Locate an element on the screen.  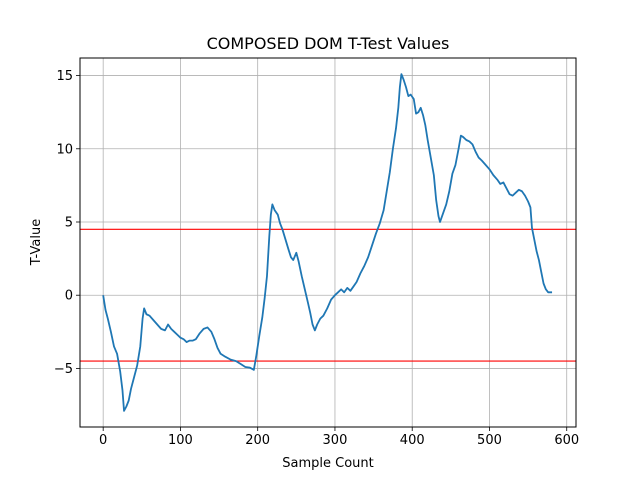
x-axis-label: Sample Count is located at coordinates (327, 463).